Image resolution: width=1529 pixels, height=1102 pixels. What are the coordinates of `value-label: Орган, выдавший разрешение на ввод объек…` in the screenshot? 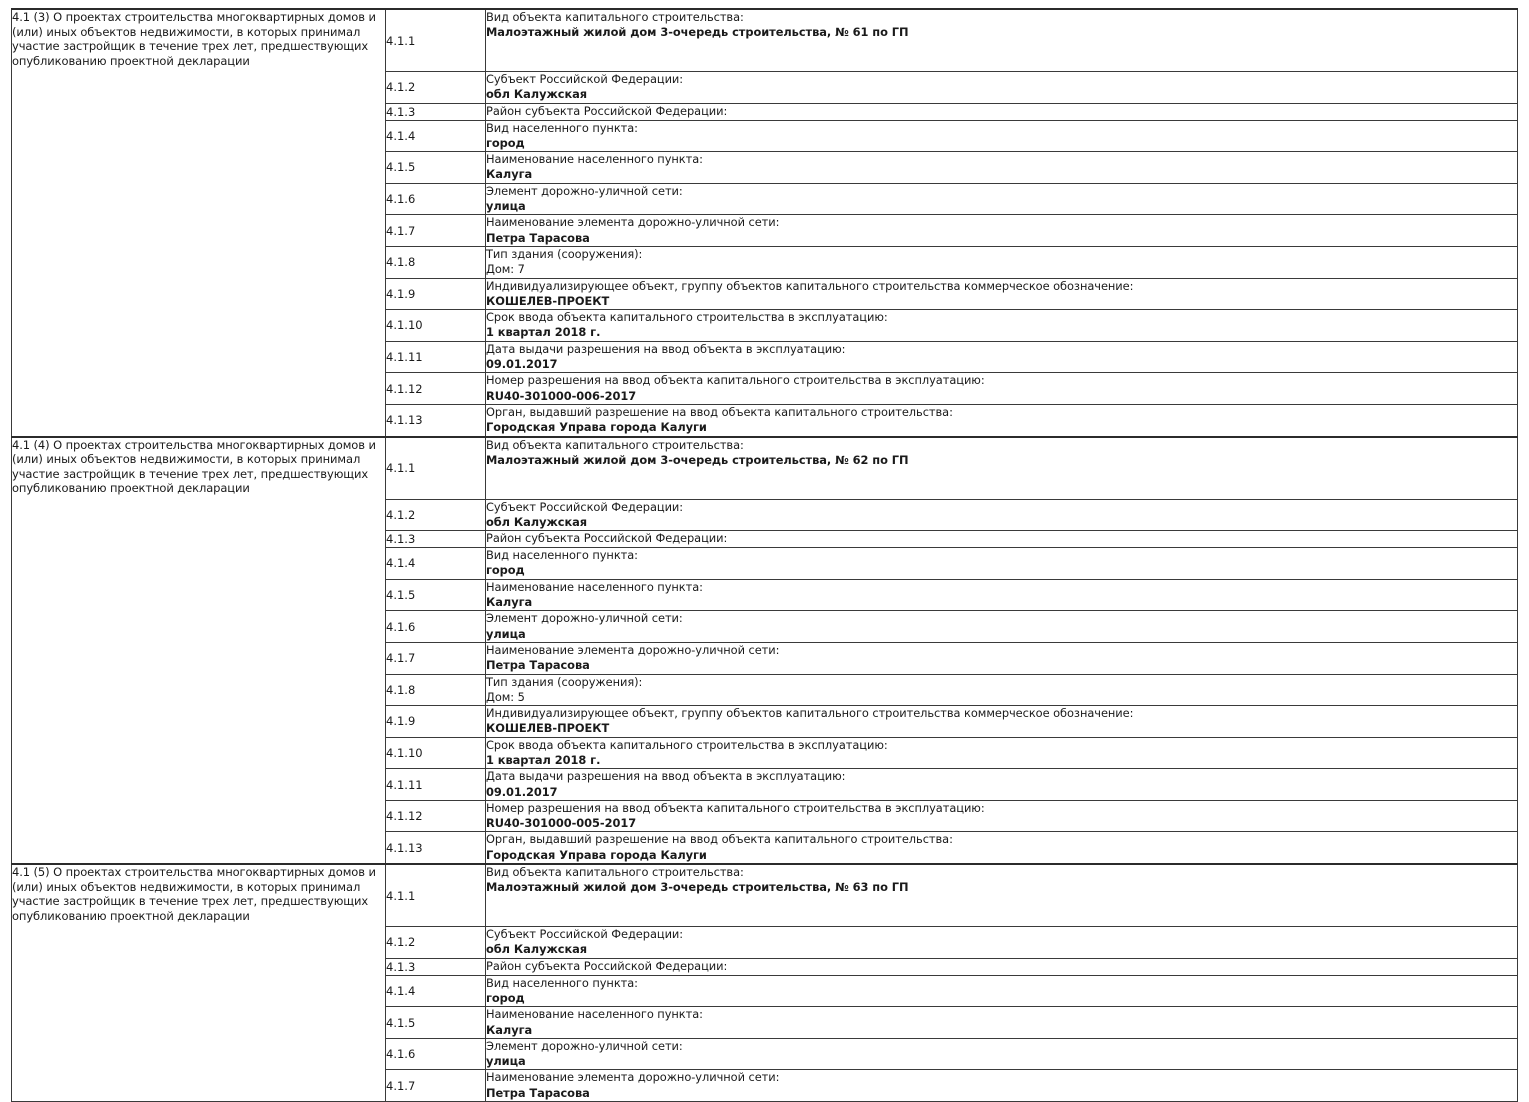 It's located at (719, 839).